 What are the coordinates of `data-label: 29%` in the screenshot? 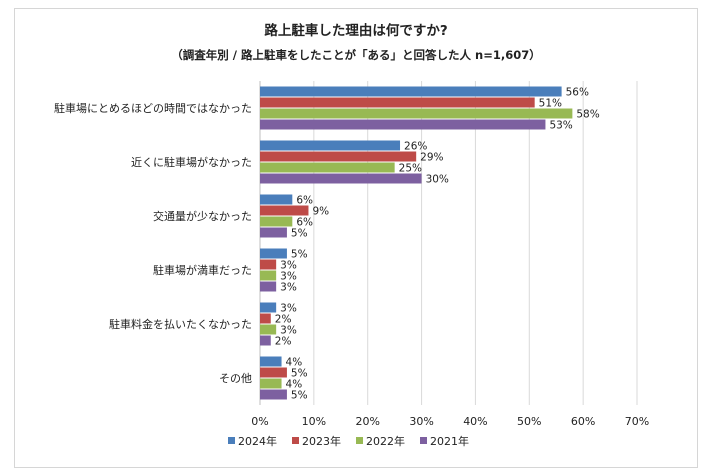 It's located at (431, 158).